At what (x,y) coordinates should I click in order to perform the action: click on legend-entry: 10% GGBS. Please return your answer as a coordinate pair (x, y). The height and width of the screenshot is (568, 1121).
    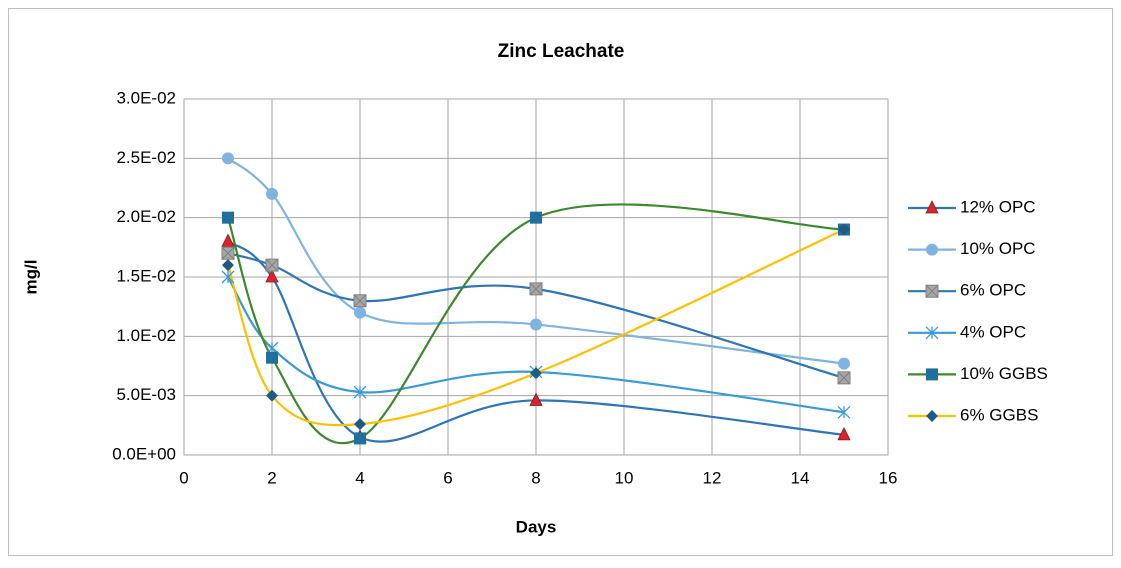
    Looking at the image, I should click on (978, 373).